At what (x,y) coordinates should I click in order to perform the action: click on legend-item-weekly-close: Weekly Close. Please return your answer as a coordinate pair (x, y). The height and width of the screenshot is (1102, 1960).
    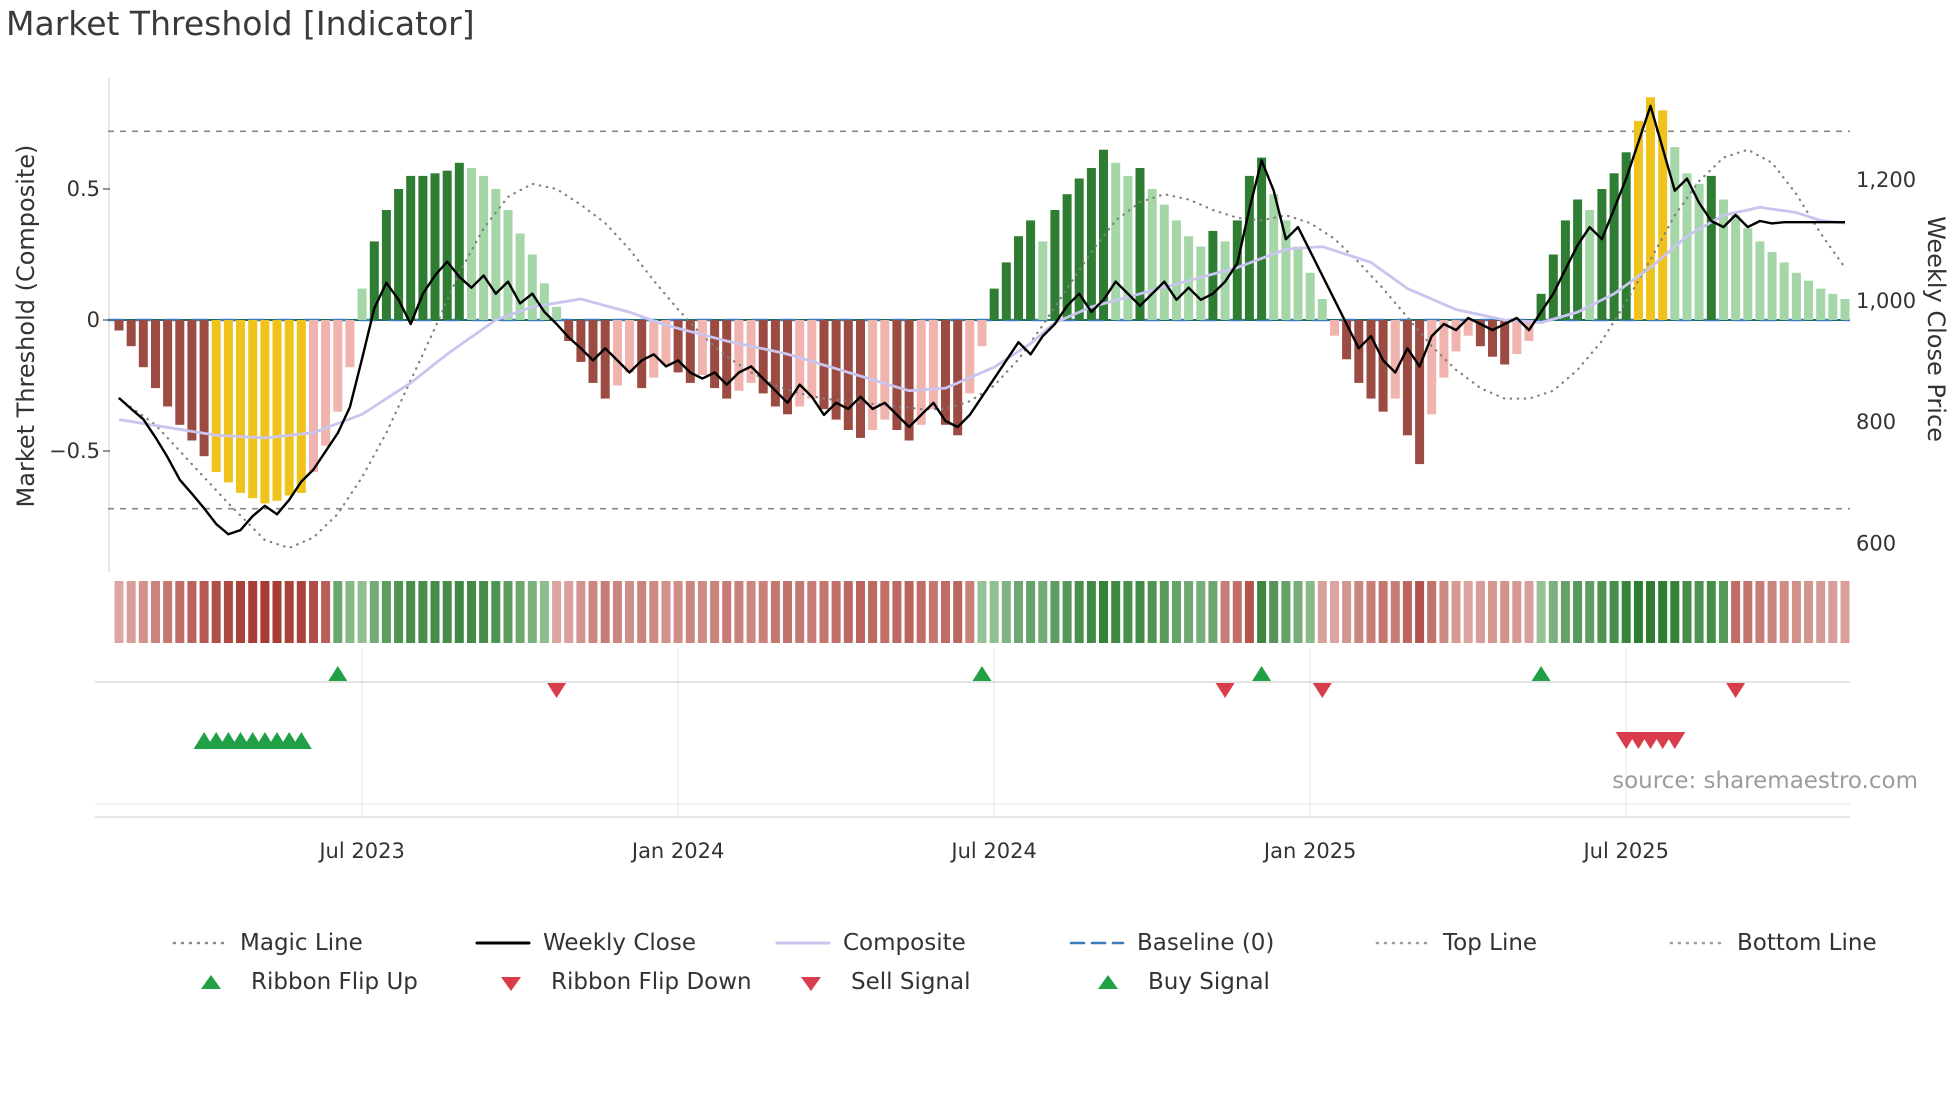
    Looking at the image, I should click on (585, 943).